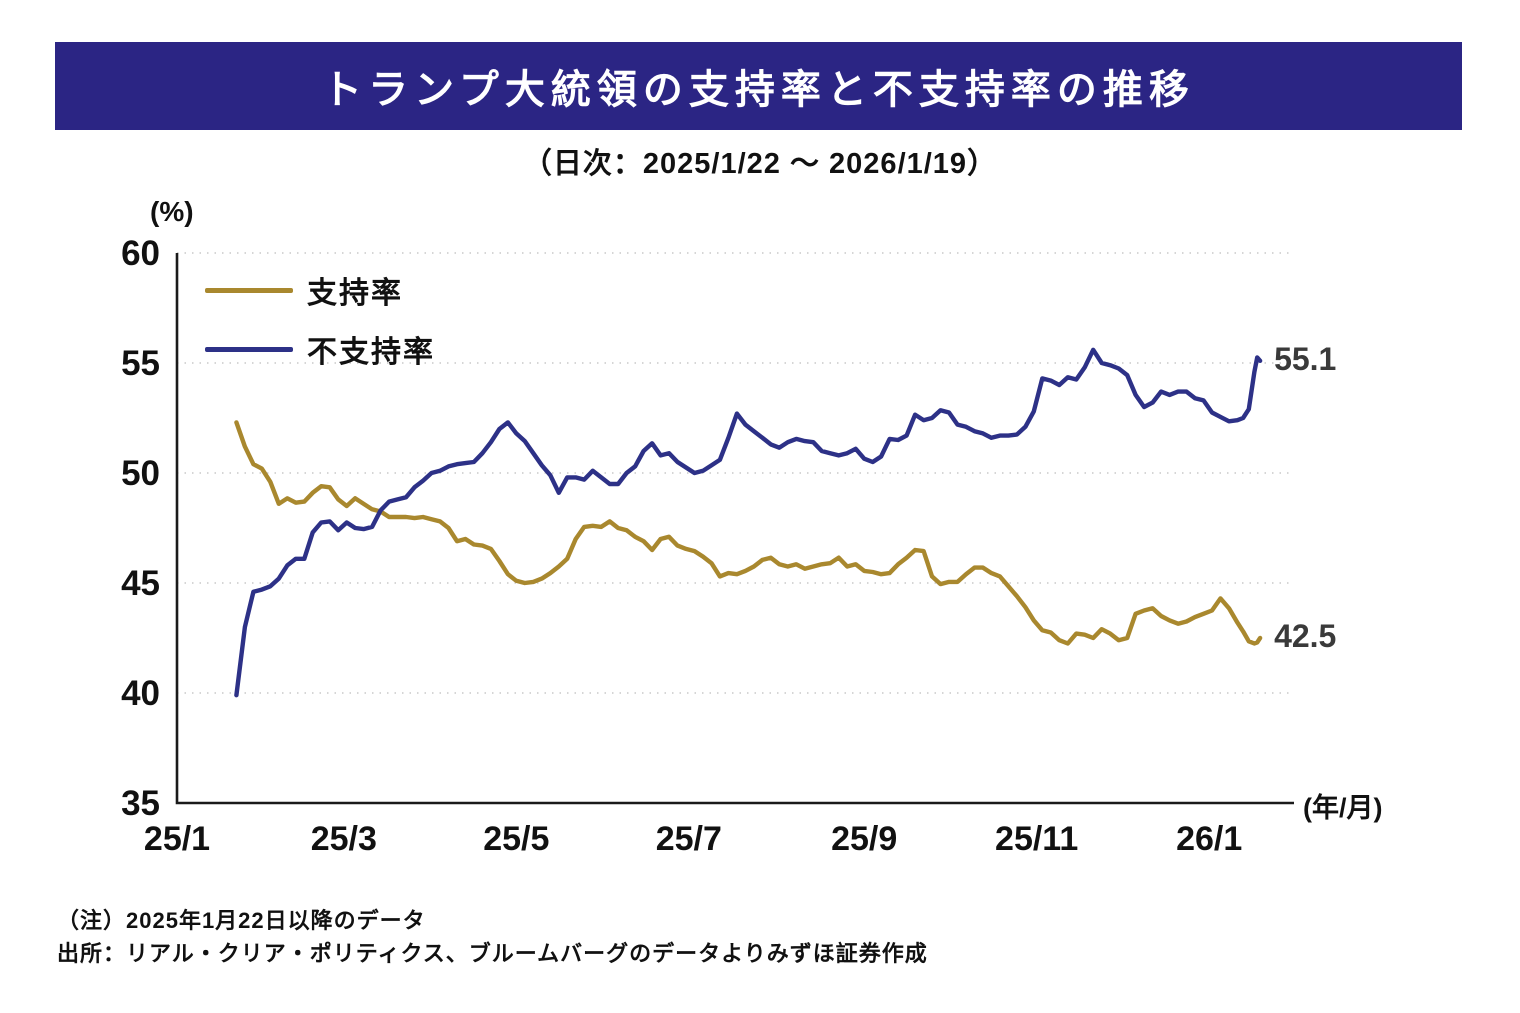 The height and width of the screenshot is (1013, 1520). Describe the element at coordinates (1036, 839) in the screenshot. I see `x-tick-label-25/11: 25/11` at that location.